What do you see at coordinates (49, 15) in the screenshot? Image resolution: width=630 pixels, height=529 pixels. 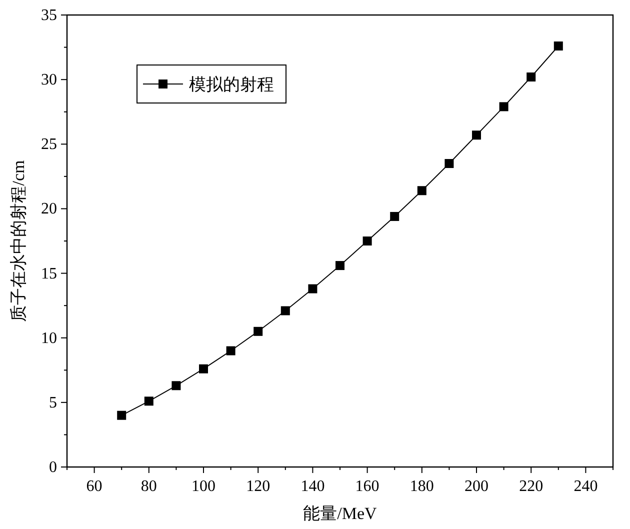 I see `y-tick-label: 35` at bounding box center [49, 15].